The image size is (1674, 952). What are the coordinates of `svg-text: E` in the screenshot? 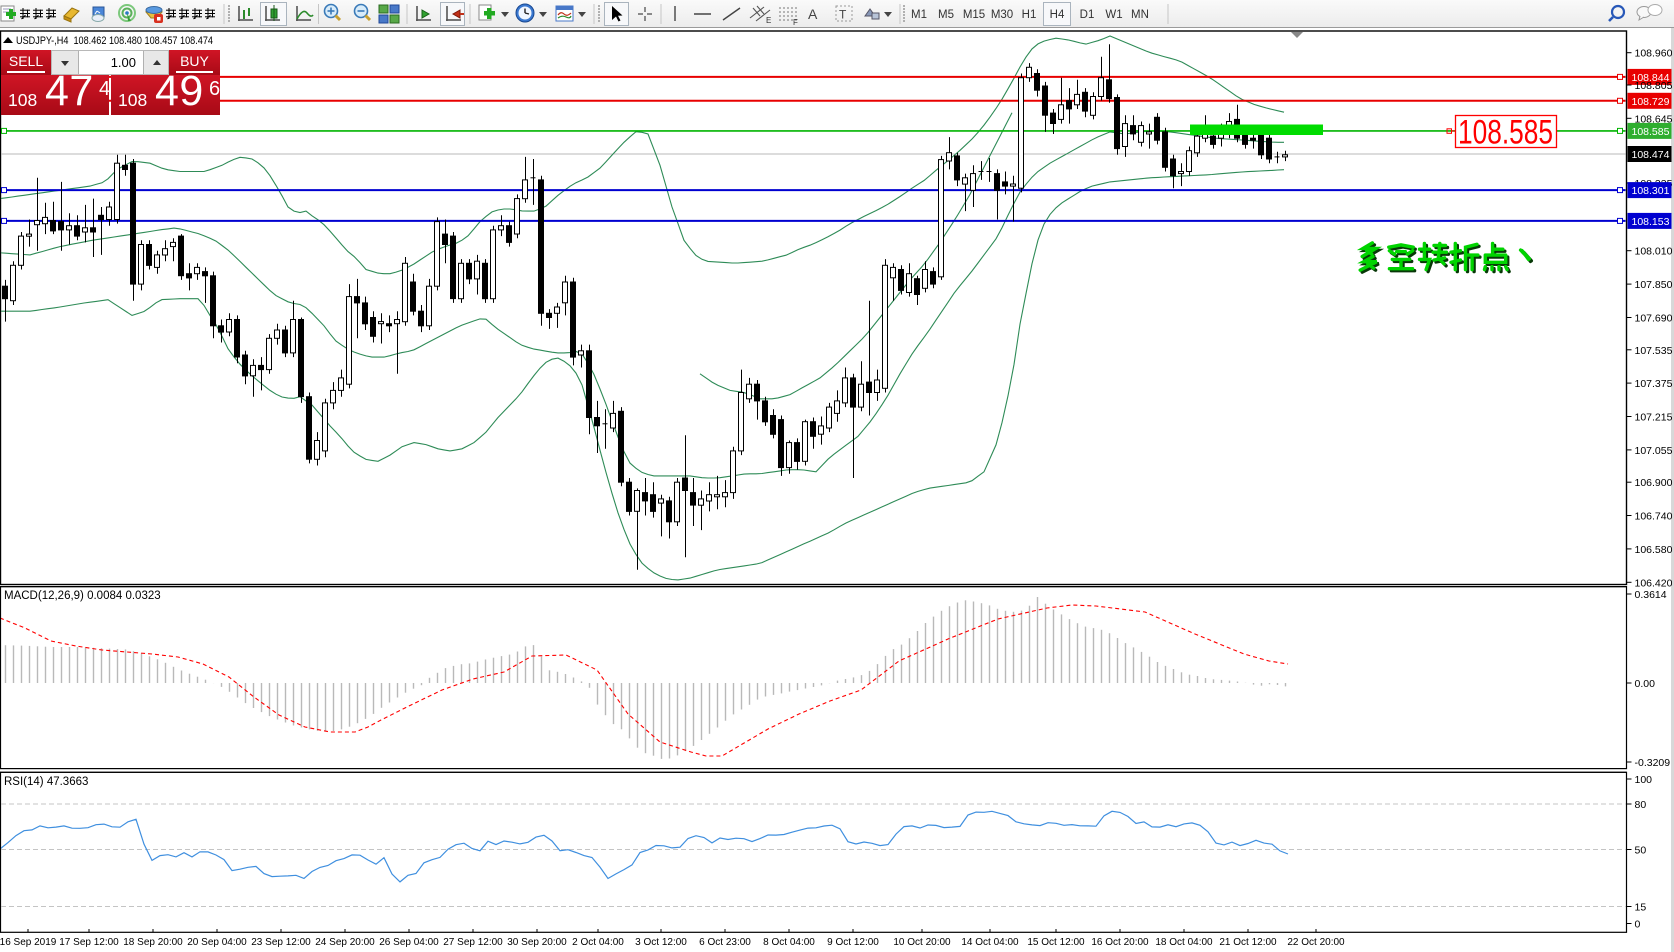 It's located at (768, 20).